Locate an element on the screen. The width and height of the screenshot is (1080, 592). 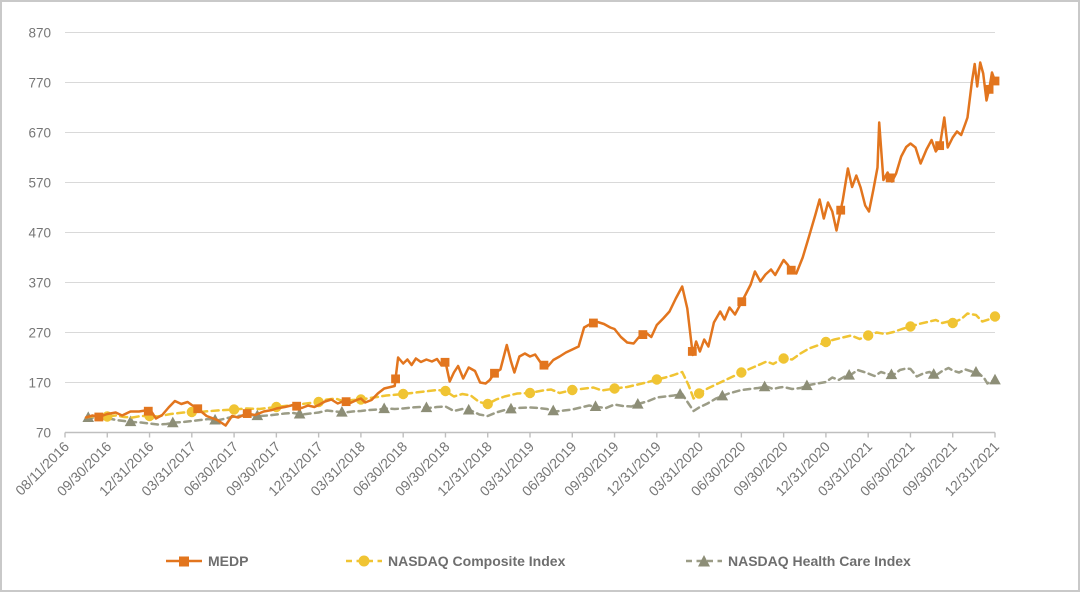
series-nasdaq-health-care-index is located at coordinates (541, 396).